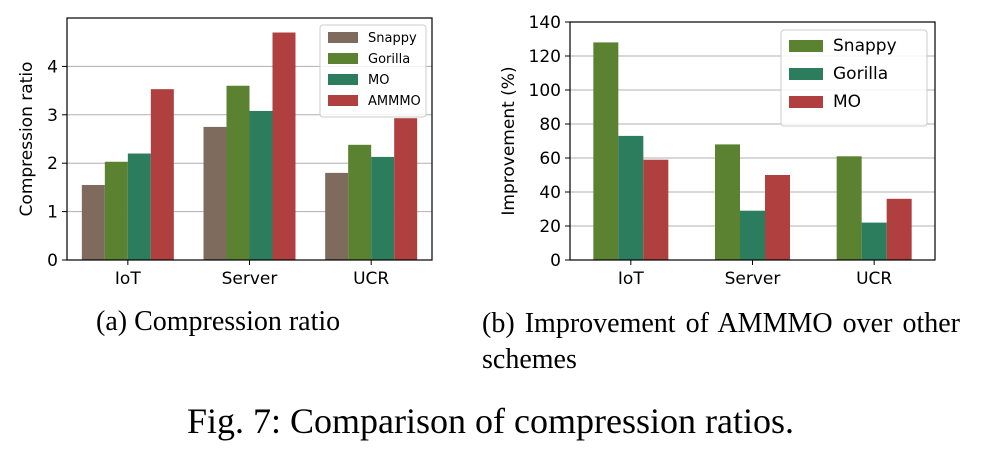 The width and height of the screenshot is (981, 459). What do you see at coordinates (509, 140) in the screenshot?
I see `y-axis-label: Improvement (%)` at bounding box center [509, 140].